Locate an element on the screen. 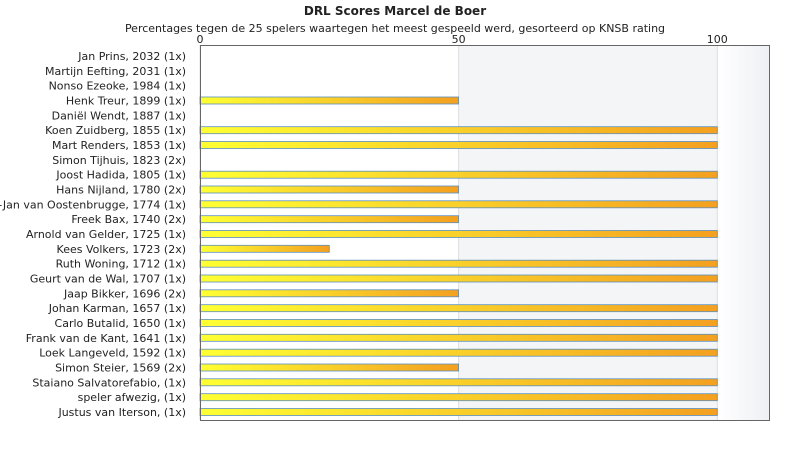 This screenshot has width=790, height=450. category-label: Loek Langeveld, 1592 (1x) is located at coordinates (112, 353).